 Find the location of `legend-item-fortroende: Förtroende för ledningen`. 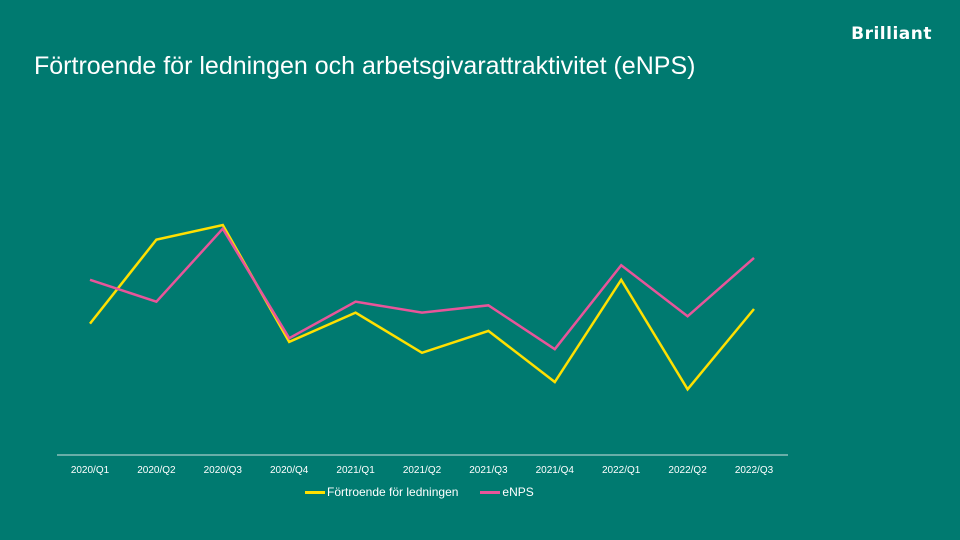

legend-item-fortroende: Förtroende för ledningen is located at coordinates (381, 492).